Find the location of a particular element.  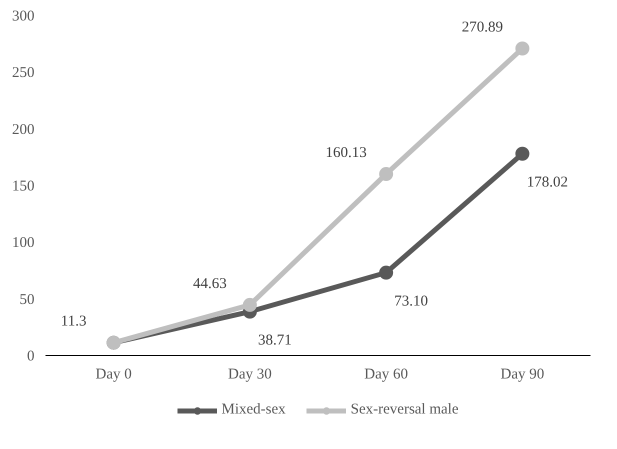

y-tick-label: 250 is located at coordinates (23, 73).